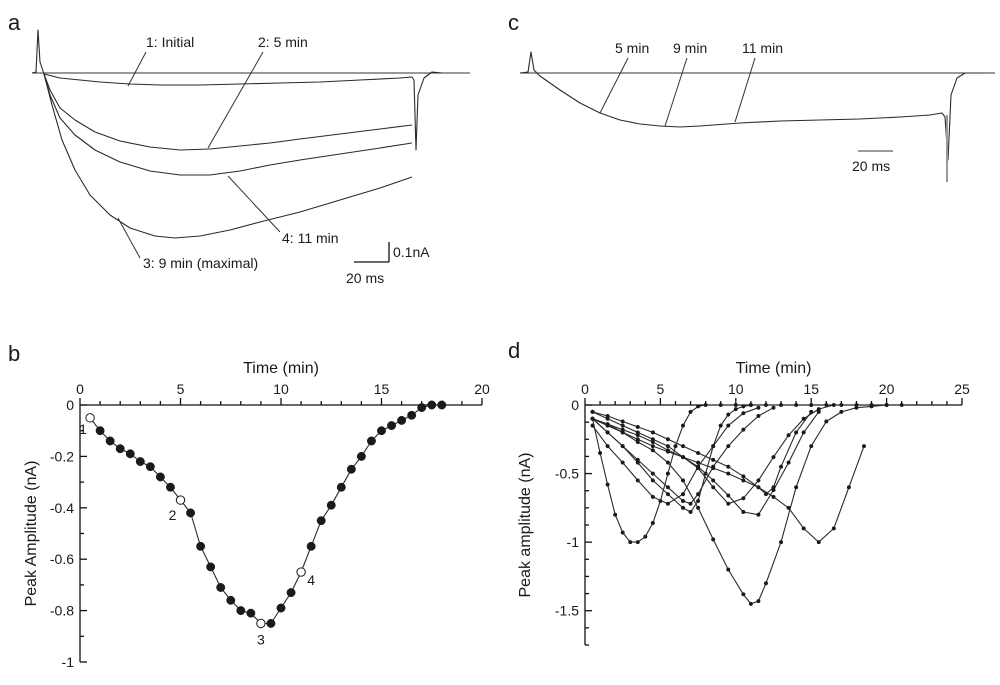 Image resolution: width=1000 pixels, height=685 pixels. Describe the element at coordinates (962, 389) in the screenshot. I see `x-tick-label: 25` at that location.